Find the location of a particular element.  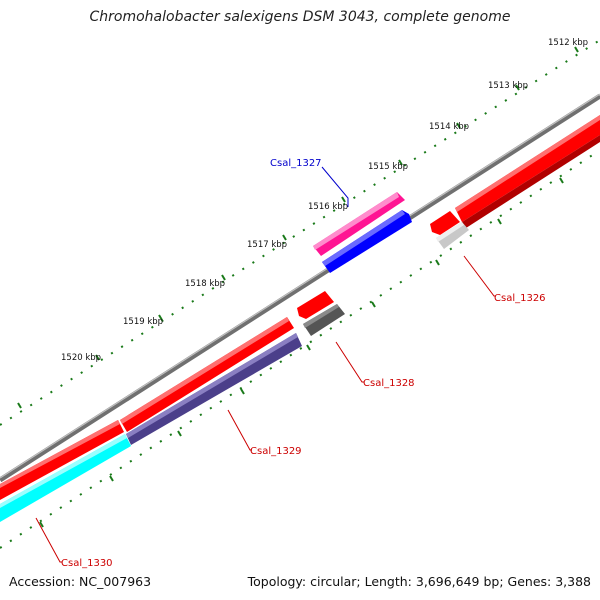

gene-red-band-lower is located at coordinates (62, 460).